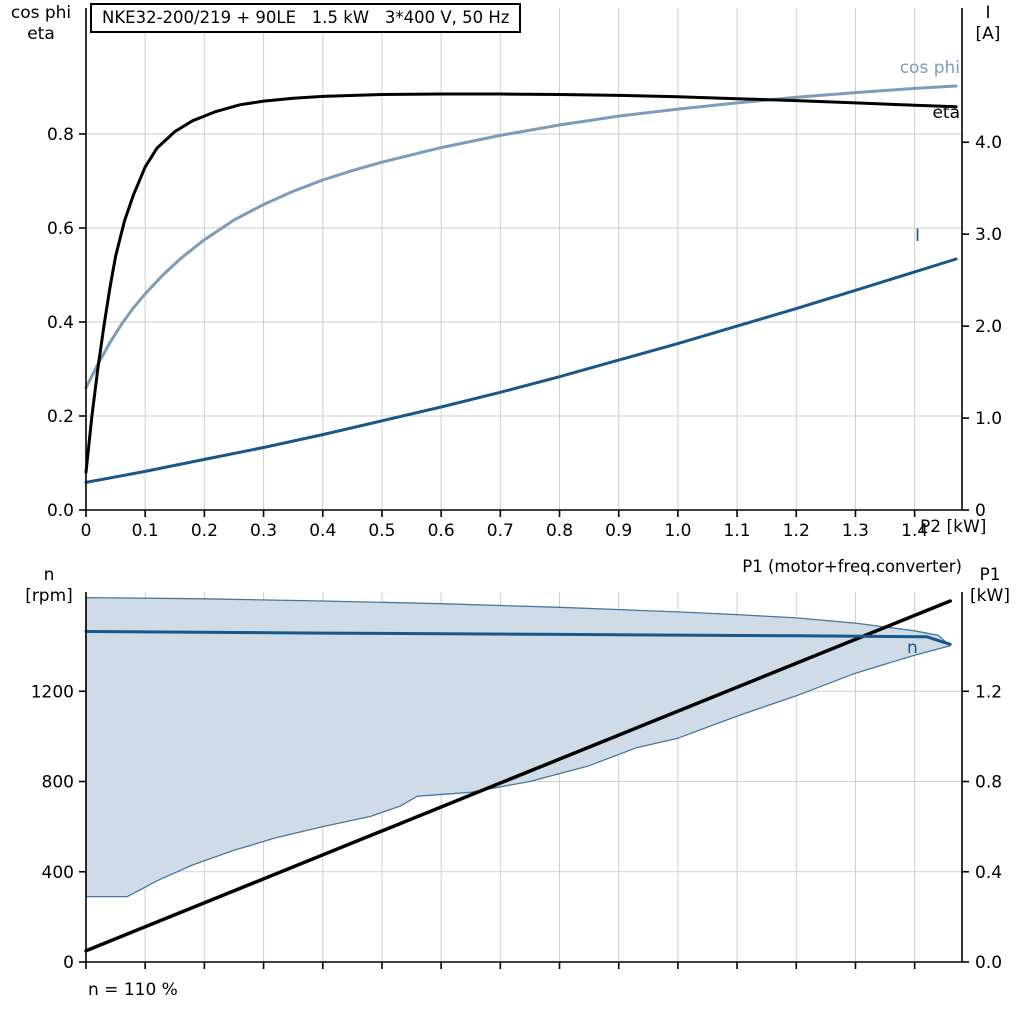  Describe the element at coordinates (204, 531) in the screenshot. I see `tick-label-bottom: 0.2` at that location.